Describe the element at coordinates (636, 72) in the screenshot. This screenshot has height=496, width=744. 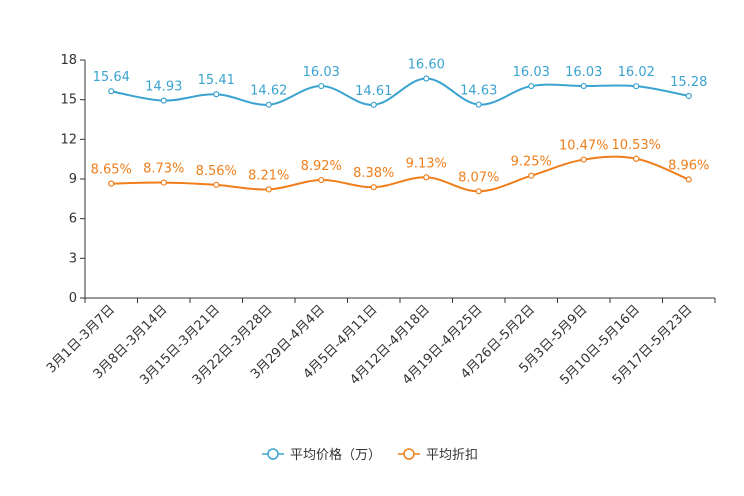
I see `data-label-price: 16.02` at that location.